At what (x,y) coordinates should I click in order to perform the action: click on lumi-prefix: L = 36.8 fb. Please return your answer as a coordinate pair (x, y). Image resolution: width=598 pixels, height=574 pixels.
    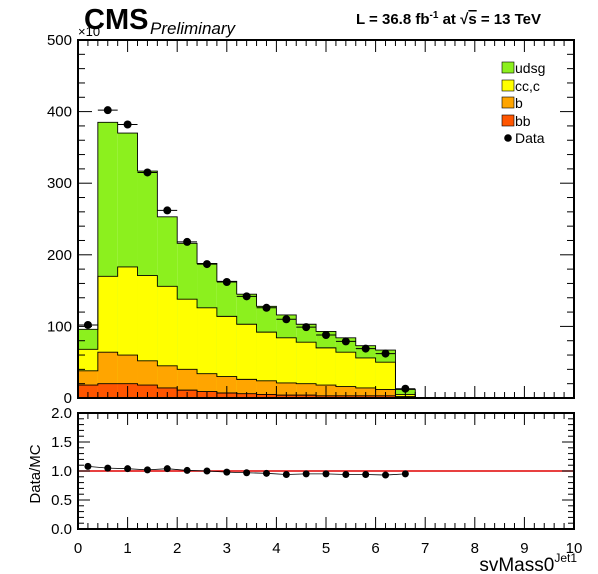
    Looking at the image, I should click on (393, 19).